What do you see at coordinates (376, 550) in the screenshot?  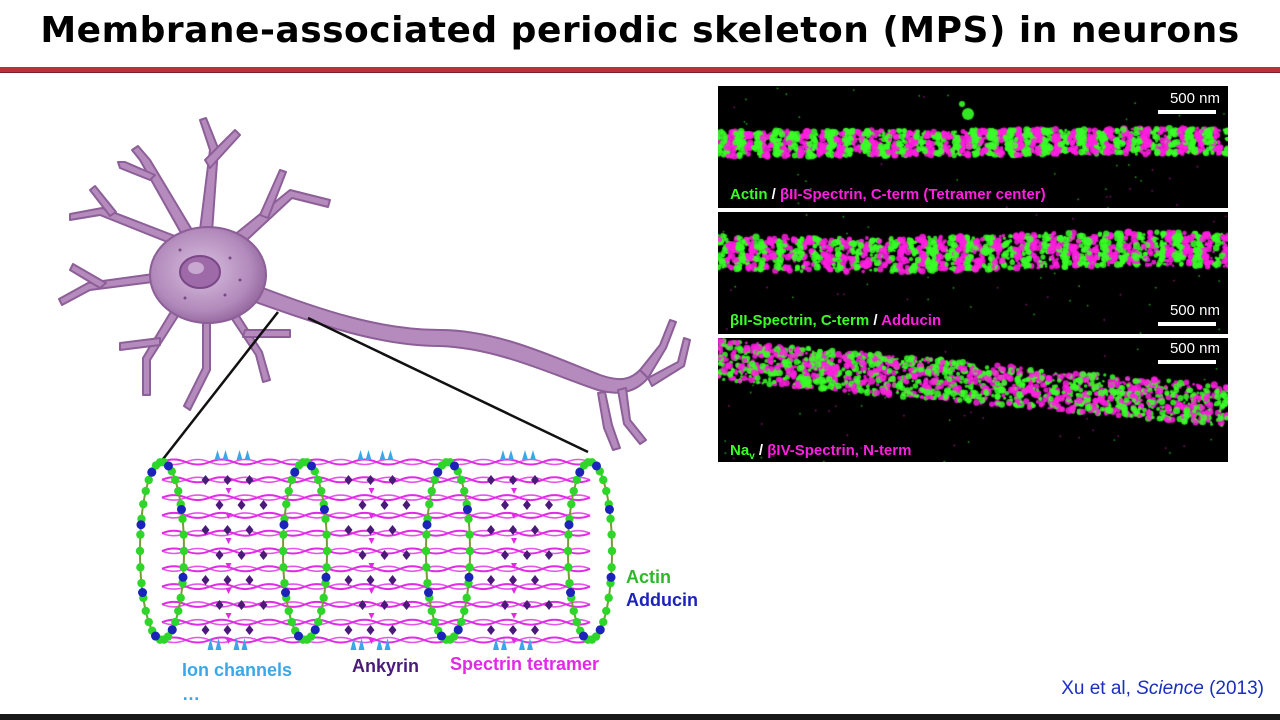 I see `mps-lattice` at bounding box center [376, 550].